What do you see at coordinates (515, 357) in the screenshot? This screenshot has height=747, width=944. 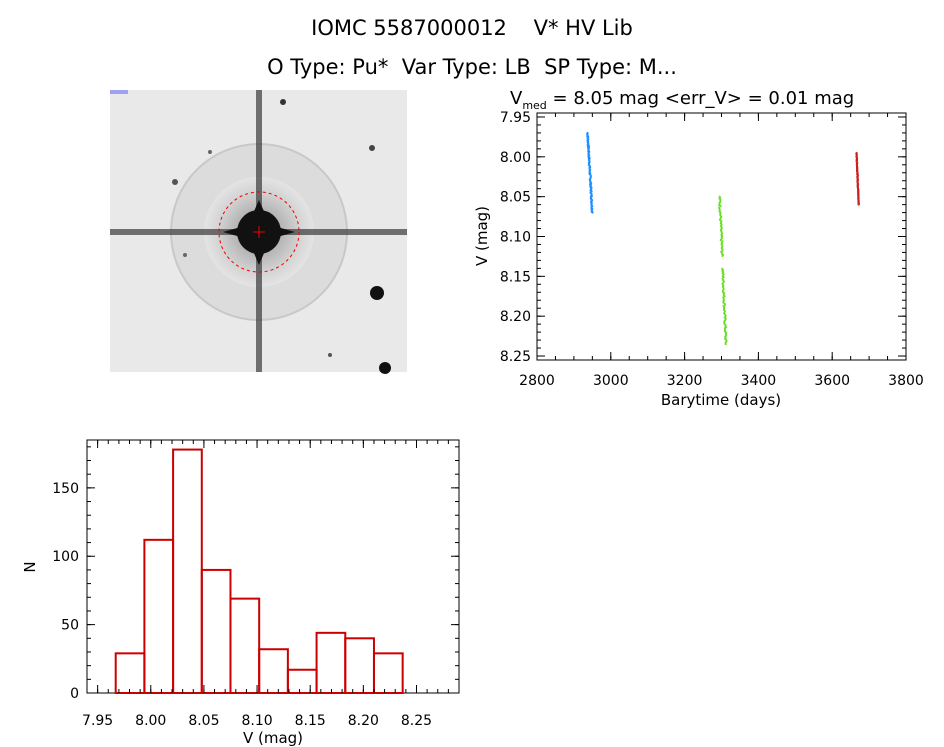 I see `lc-ytick-label: 8.25` at bounding box center [515, 357].